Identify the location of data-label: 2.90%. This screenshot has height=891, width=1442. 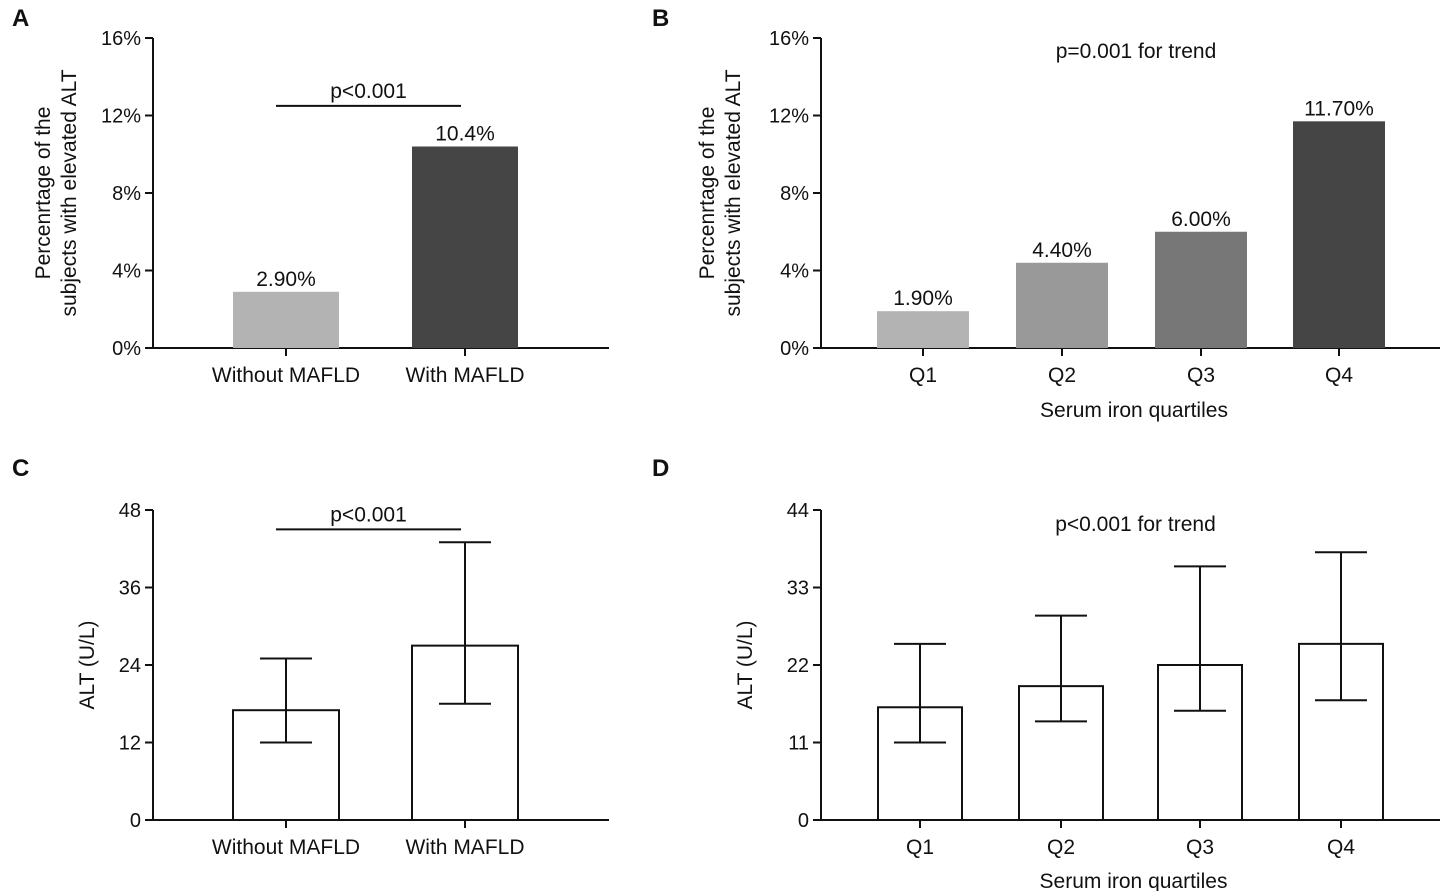
(286, 279).